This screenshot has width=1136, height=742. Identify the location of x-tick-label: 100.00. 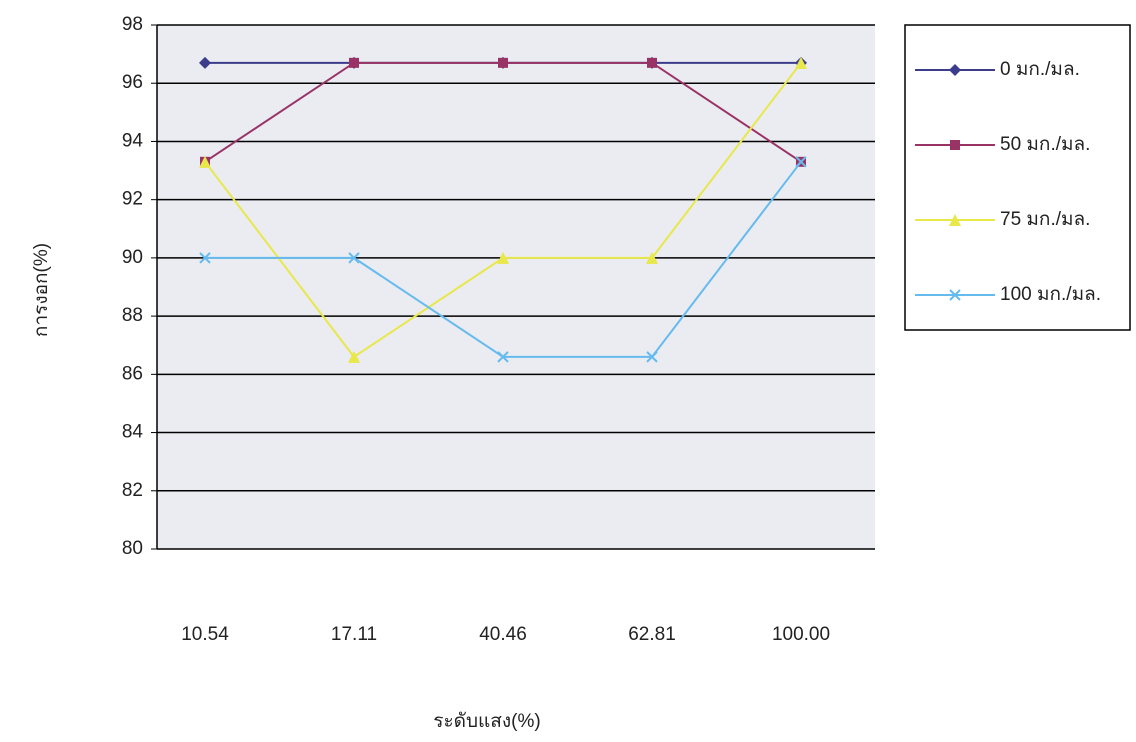
(801, 634).